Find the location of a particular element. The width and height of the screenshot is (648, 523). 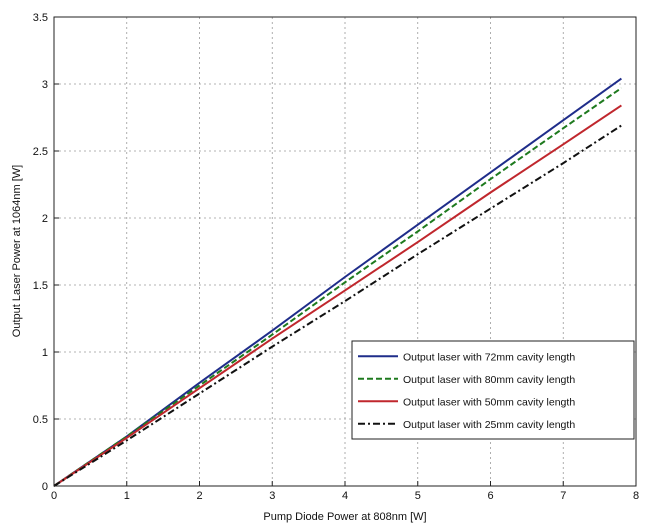

legend-label-1: Output laser with 72mm cavity length is located at coordinates (489, 357).